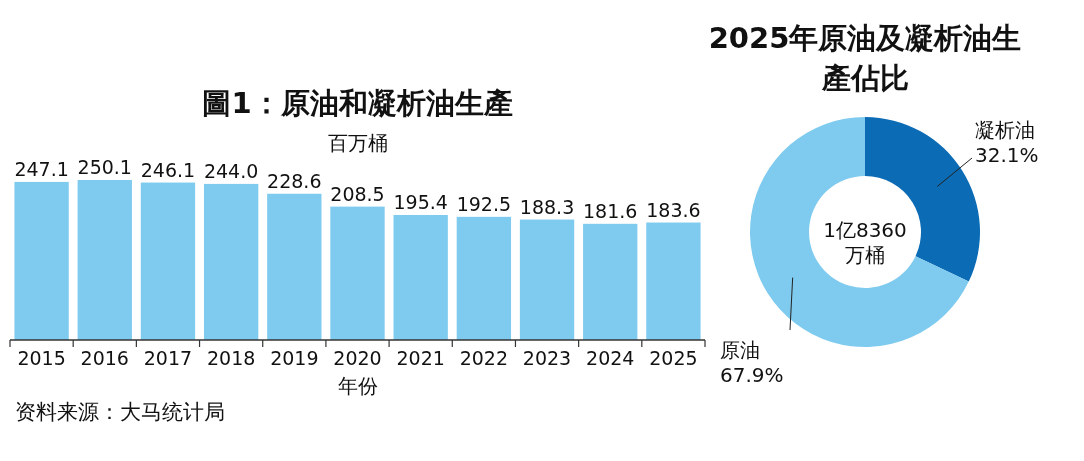 The image size is (1084, 461). I want to click on data-label: 32.1%, so click(1007, 155).